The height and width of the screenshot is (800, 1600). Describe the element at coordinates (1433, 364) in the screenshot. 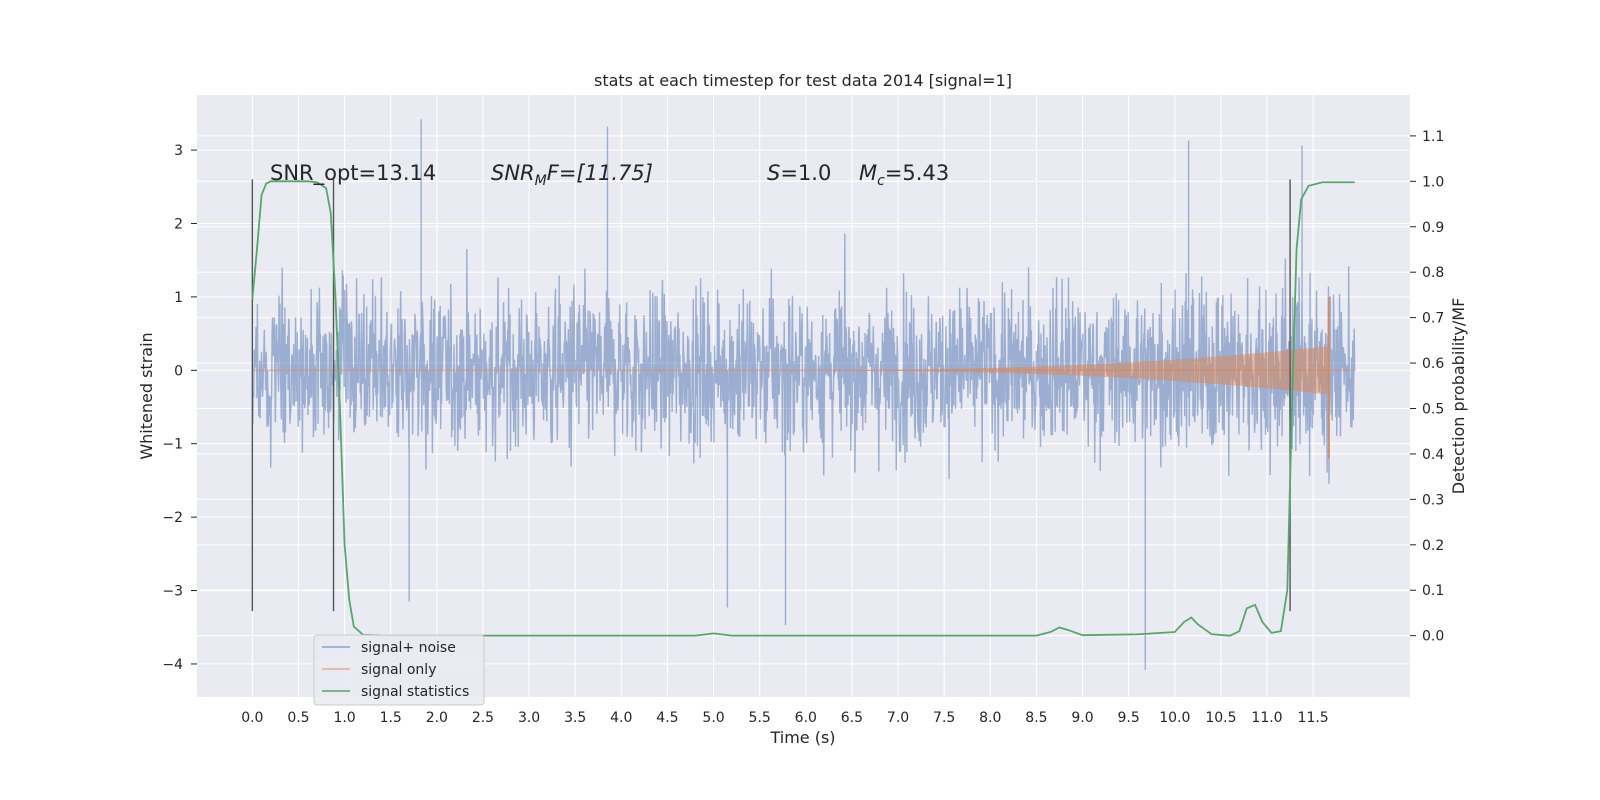

I see `y2-tick-label: 0.6` at that location.